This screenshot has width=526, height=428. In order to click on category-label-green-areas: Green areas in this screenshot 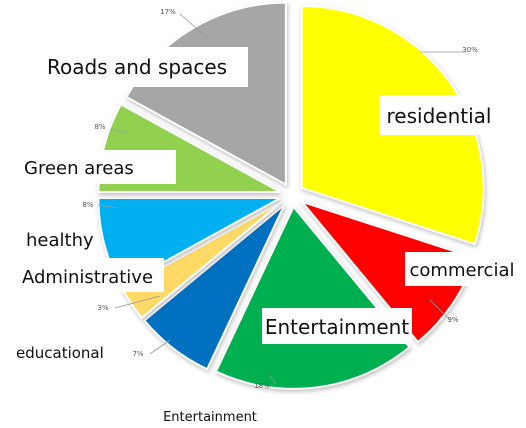, I will do `click(79, 168)`.